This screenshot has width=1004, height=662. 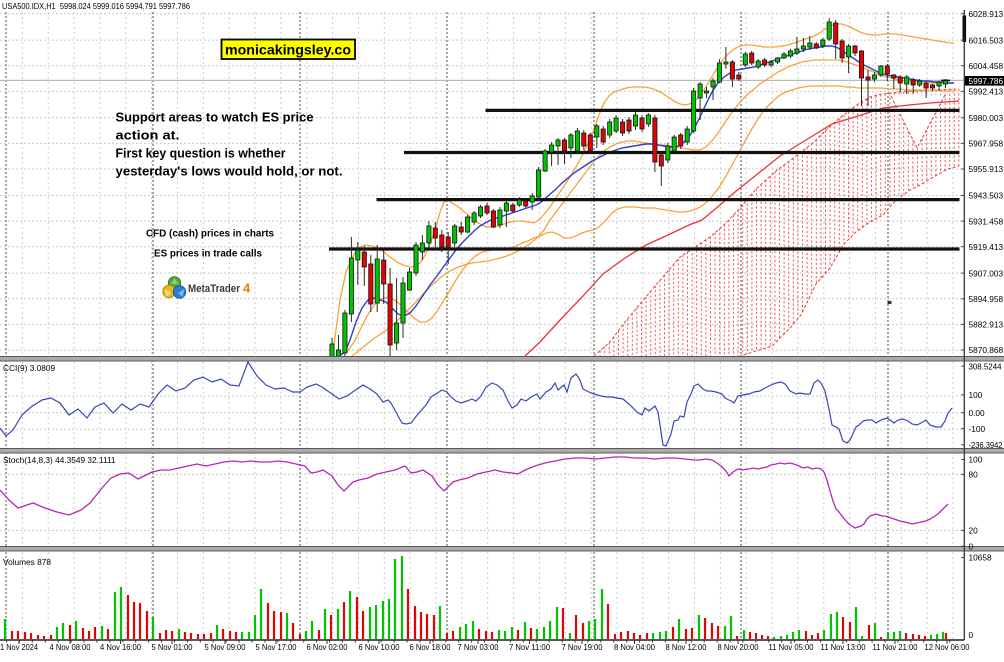 What do you see at coordinates (986, 273) in the screenshot?
I see `svg-text: 5907.003` at bounding box center [986, 273].